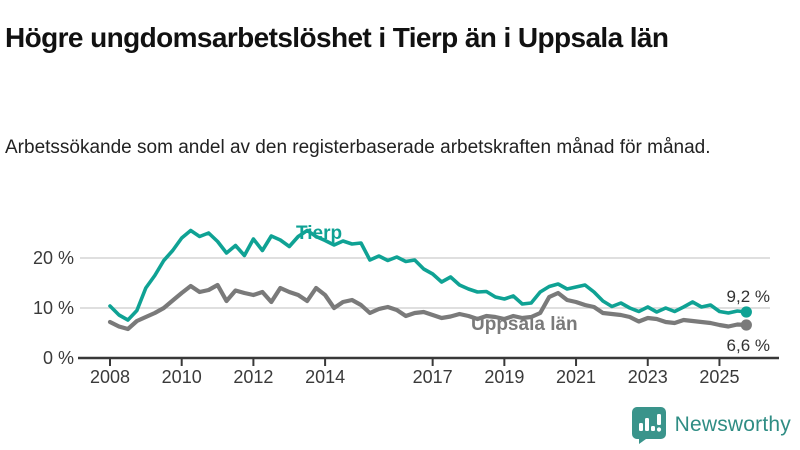  What do you see at coordinates (746, 312) in the screenshot?
I see `tierp-end-dot` at bounding box center [746, 312].